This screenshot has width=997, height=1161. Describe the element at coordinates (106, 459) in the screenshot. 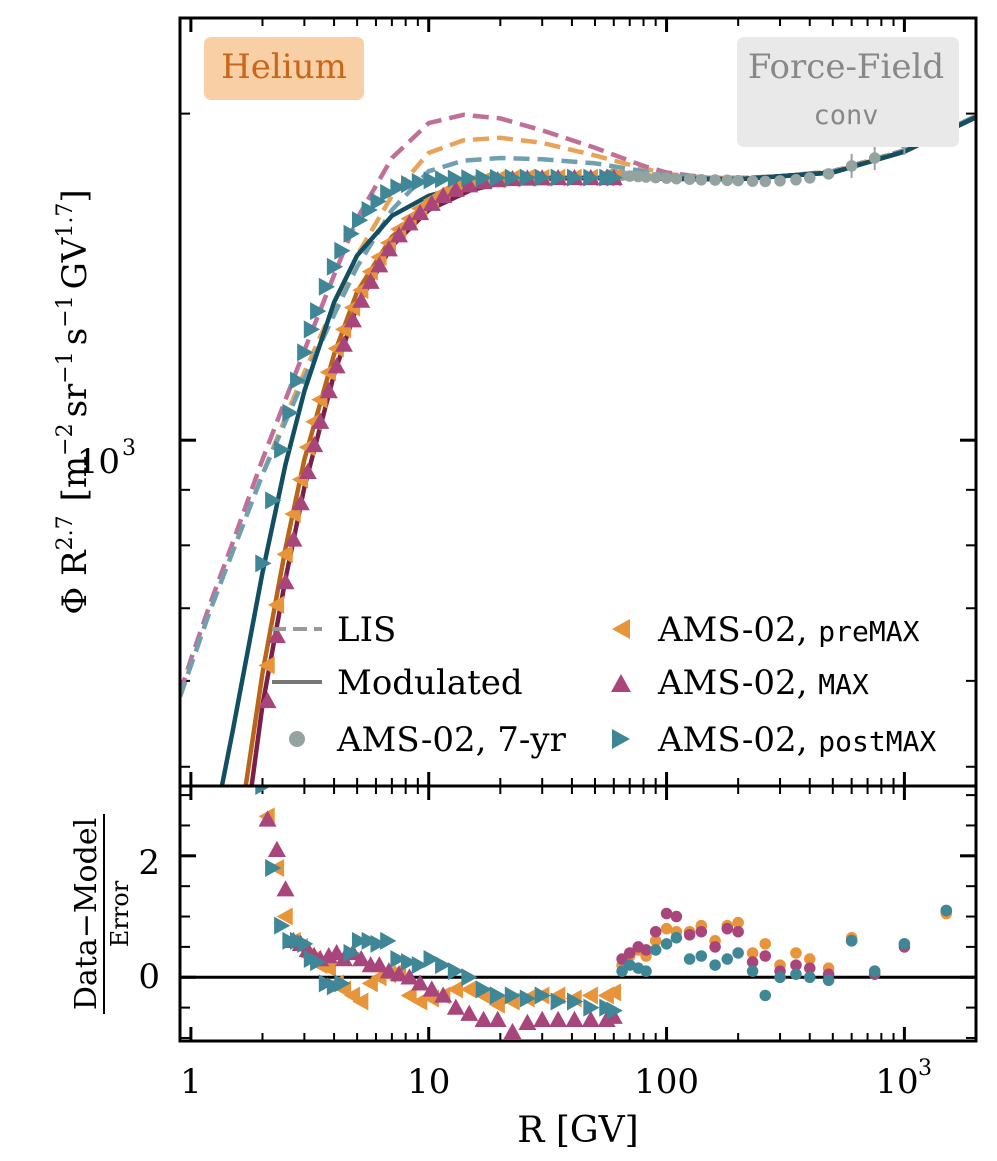

I see `main-ytick-label-1000: 10 3` at that location.